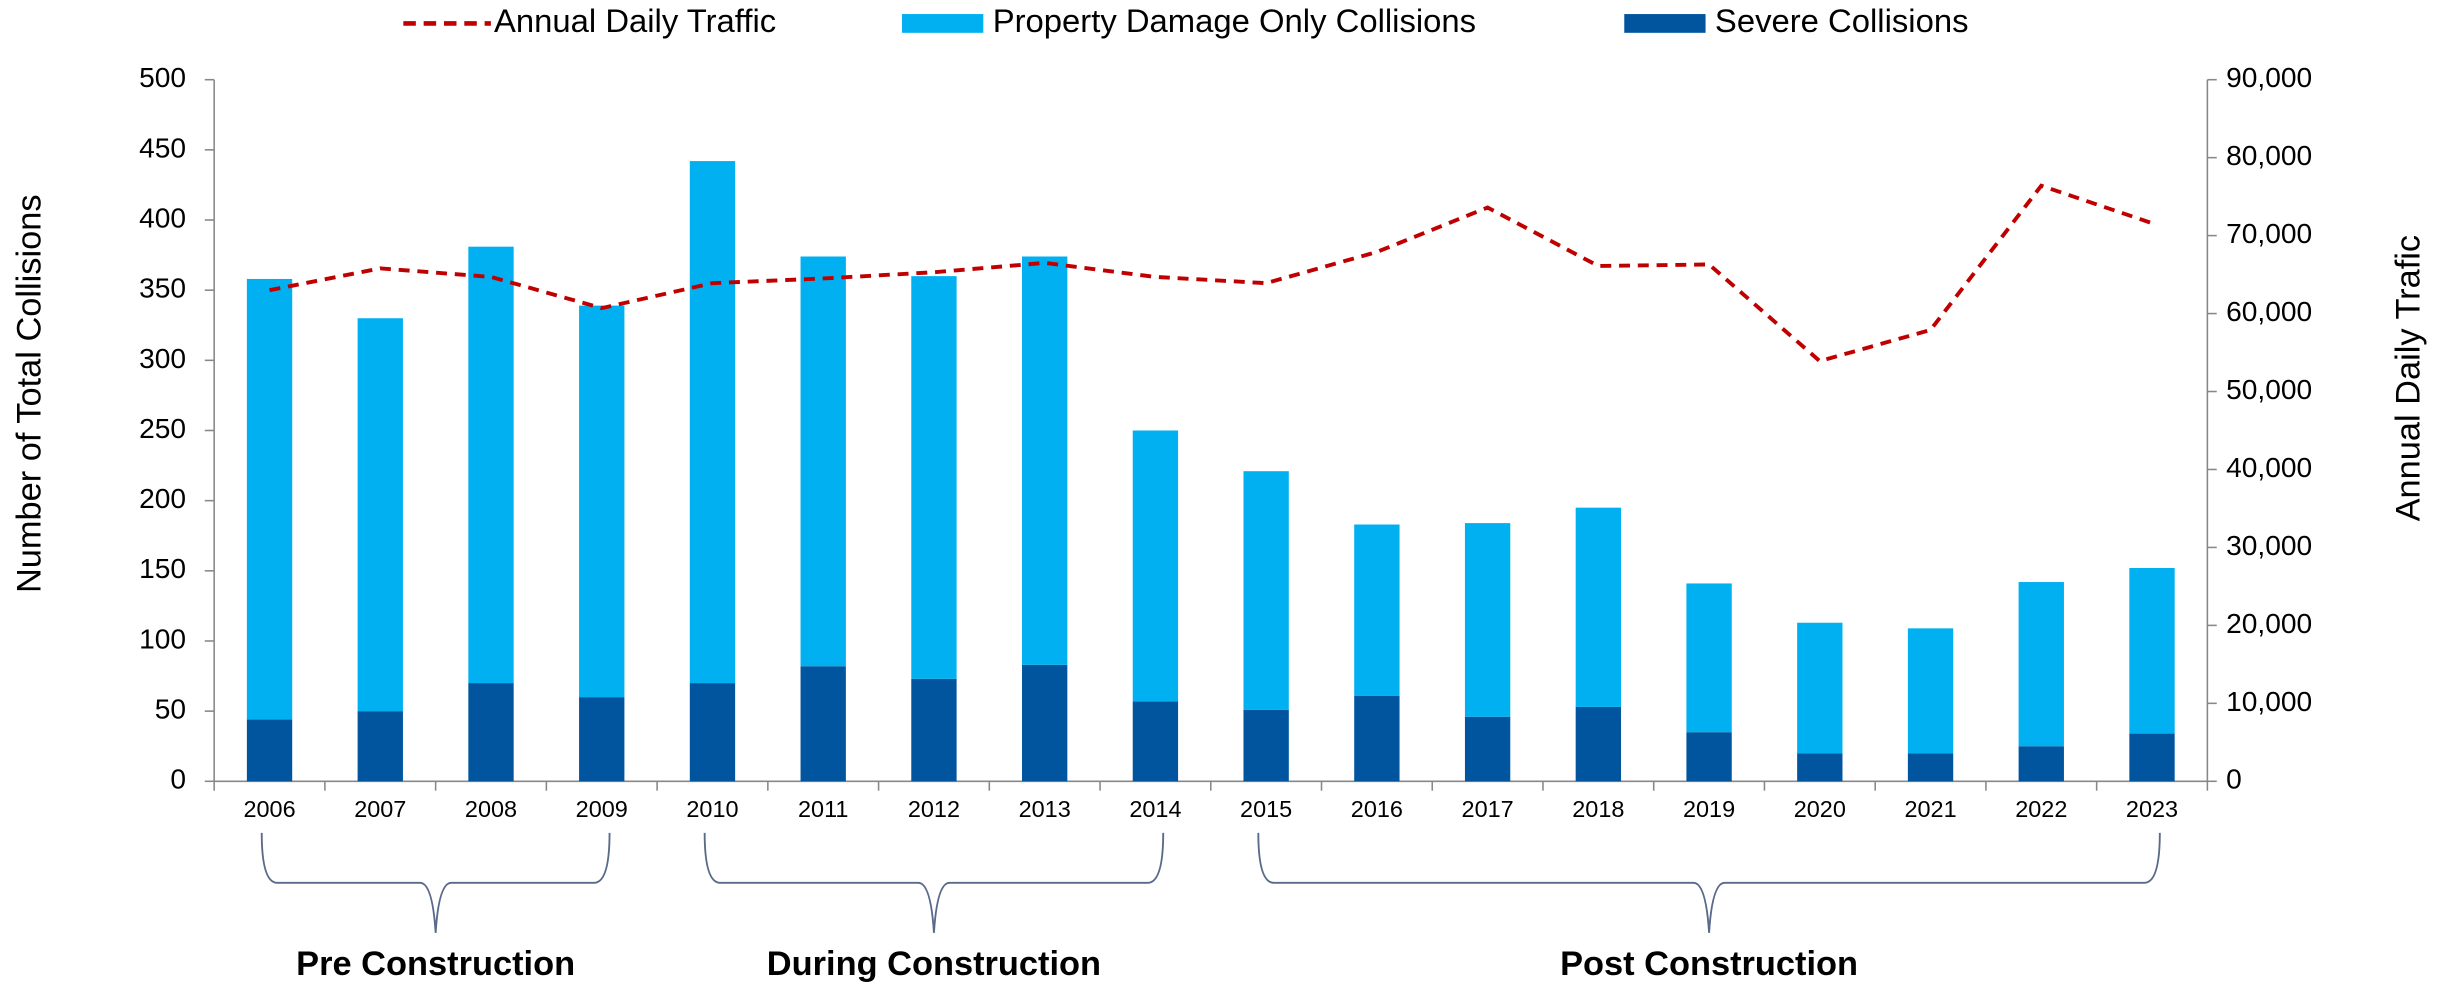 The width and height of the screenshot is (2445, 986). Describe the element at coordinates (1045, 809) in the screenshot. I see `x-tick-label: 2013` at that location.